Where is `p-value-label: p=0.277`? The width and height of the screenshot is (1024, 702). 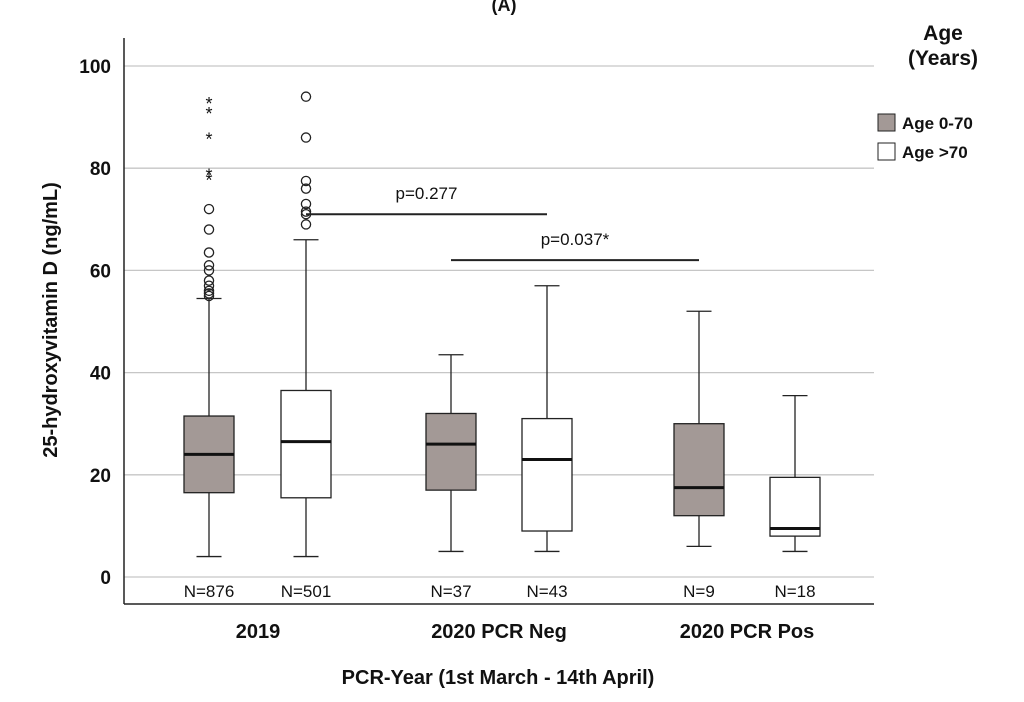 p-value-label: p=0.277 is located at coordinates (427, 193).